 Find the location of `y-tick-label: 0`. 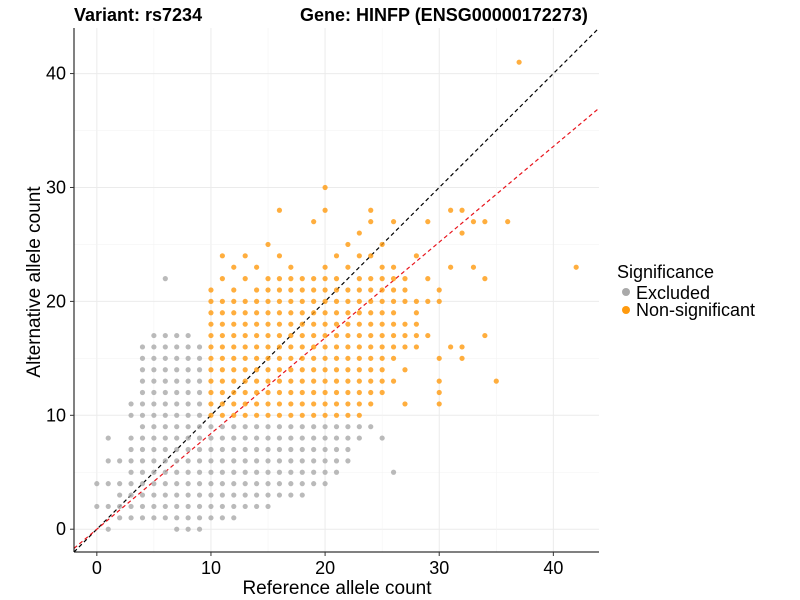

y-tick-label: 0 is located at coordinates (61, 529).